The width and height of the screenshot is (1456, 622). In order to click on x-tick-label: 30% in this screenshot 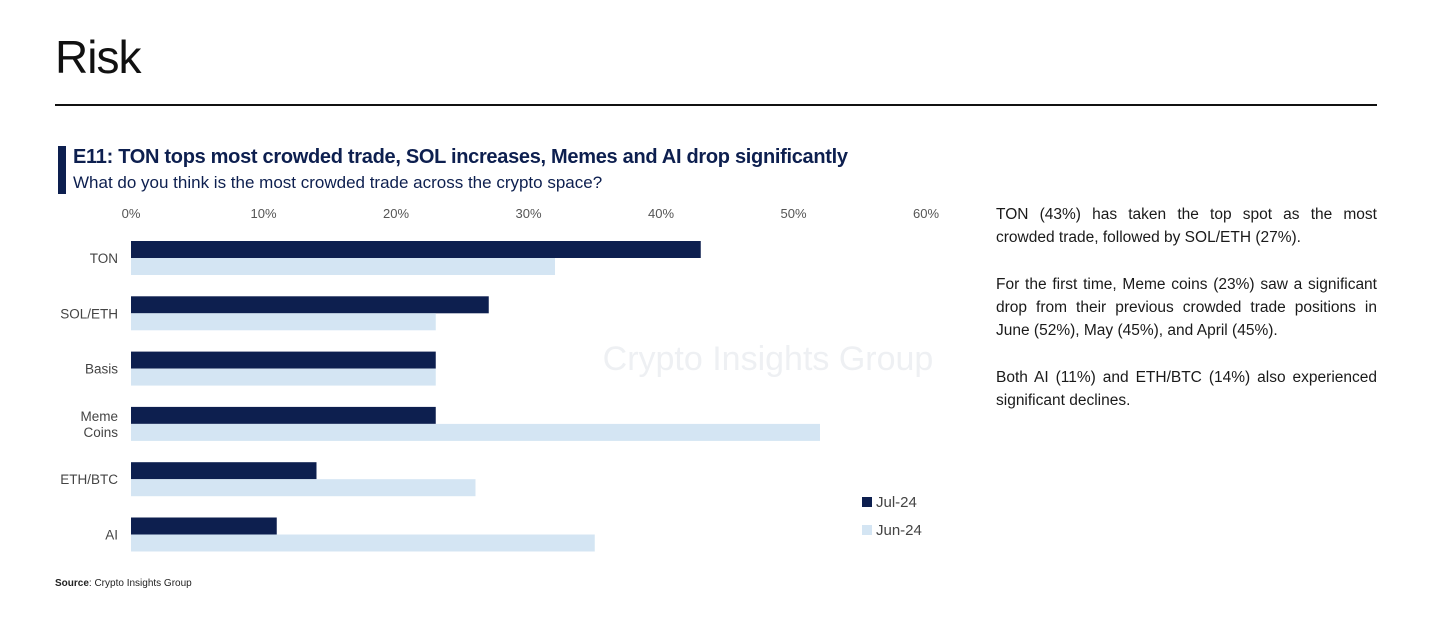, I will do `click(528, 213)`.